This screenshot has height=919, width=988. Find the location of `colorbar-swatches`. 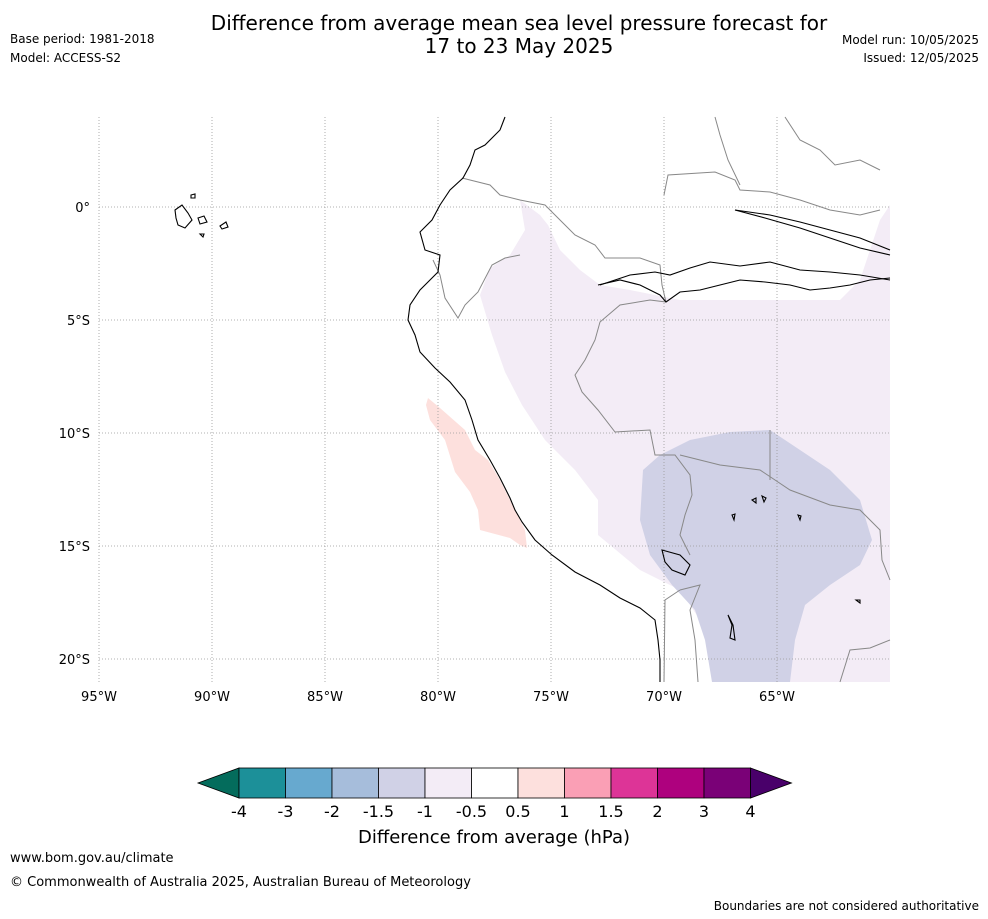

colorbar-swatches is located at coordinates (494, 783).